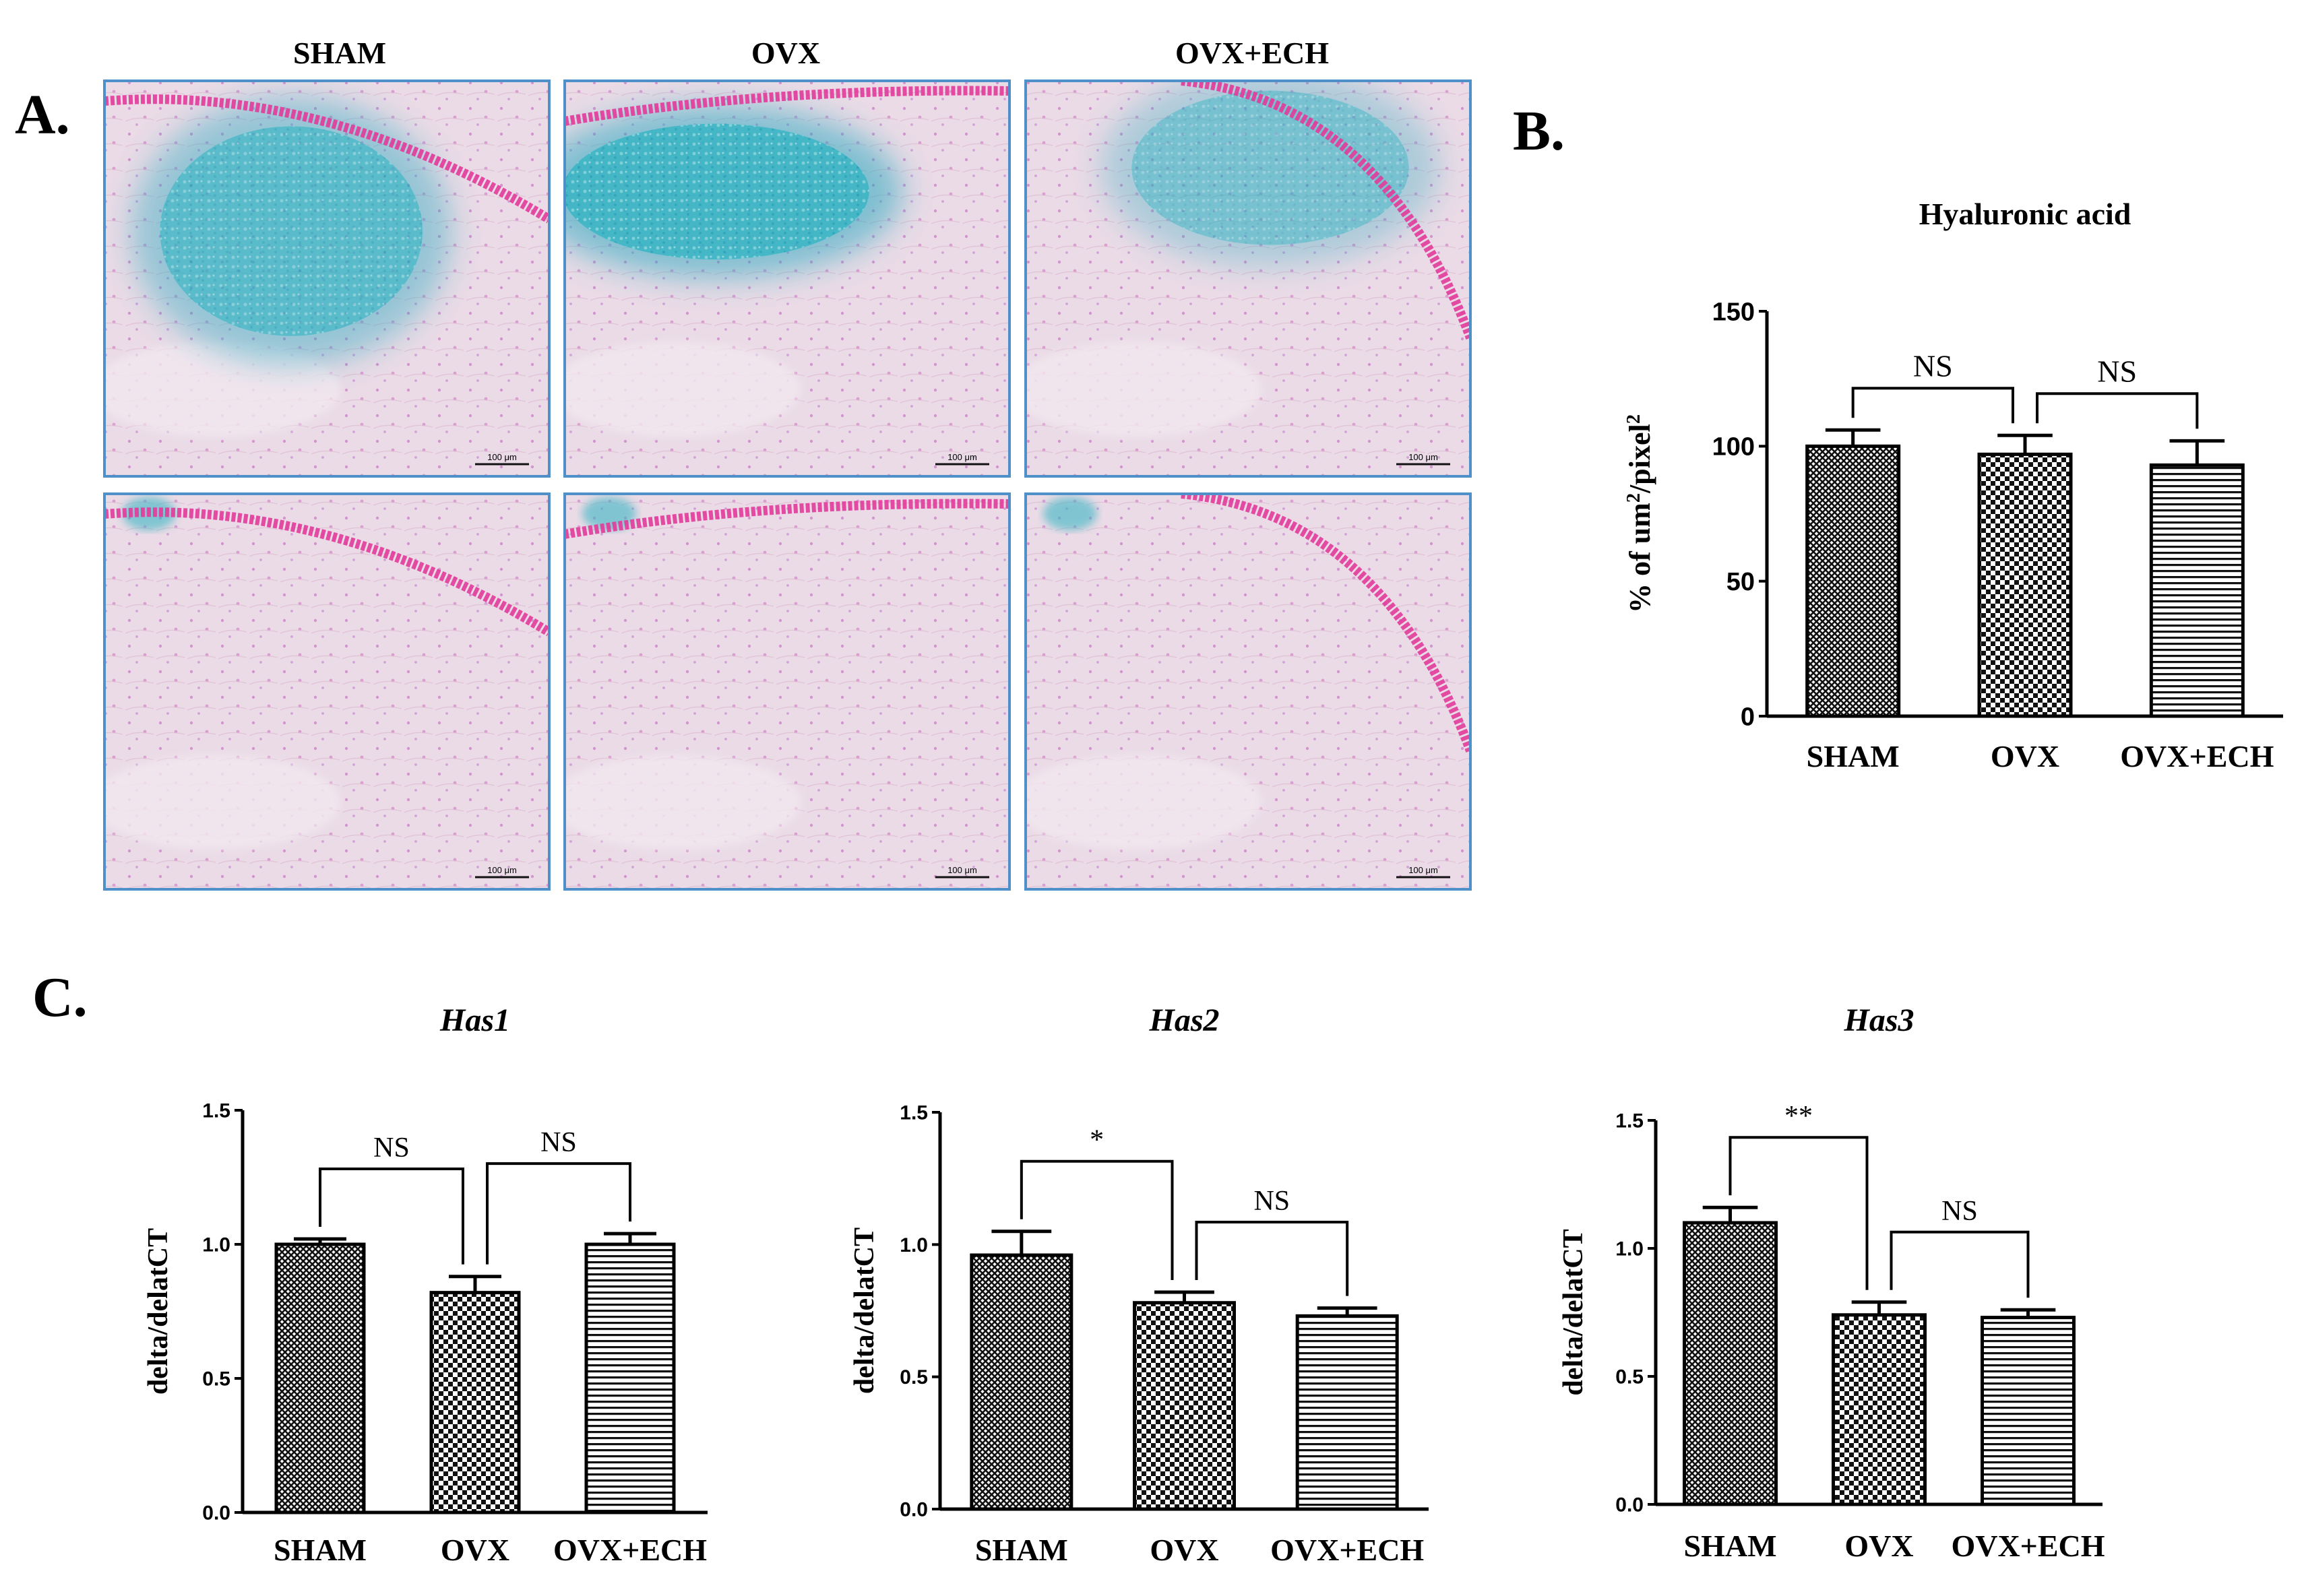 Image resolution: width=2304 pixels, height=1596 pixels. I want to click on y-axis-label: % of um2/pixel2, so click(1640, 513).